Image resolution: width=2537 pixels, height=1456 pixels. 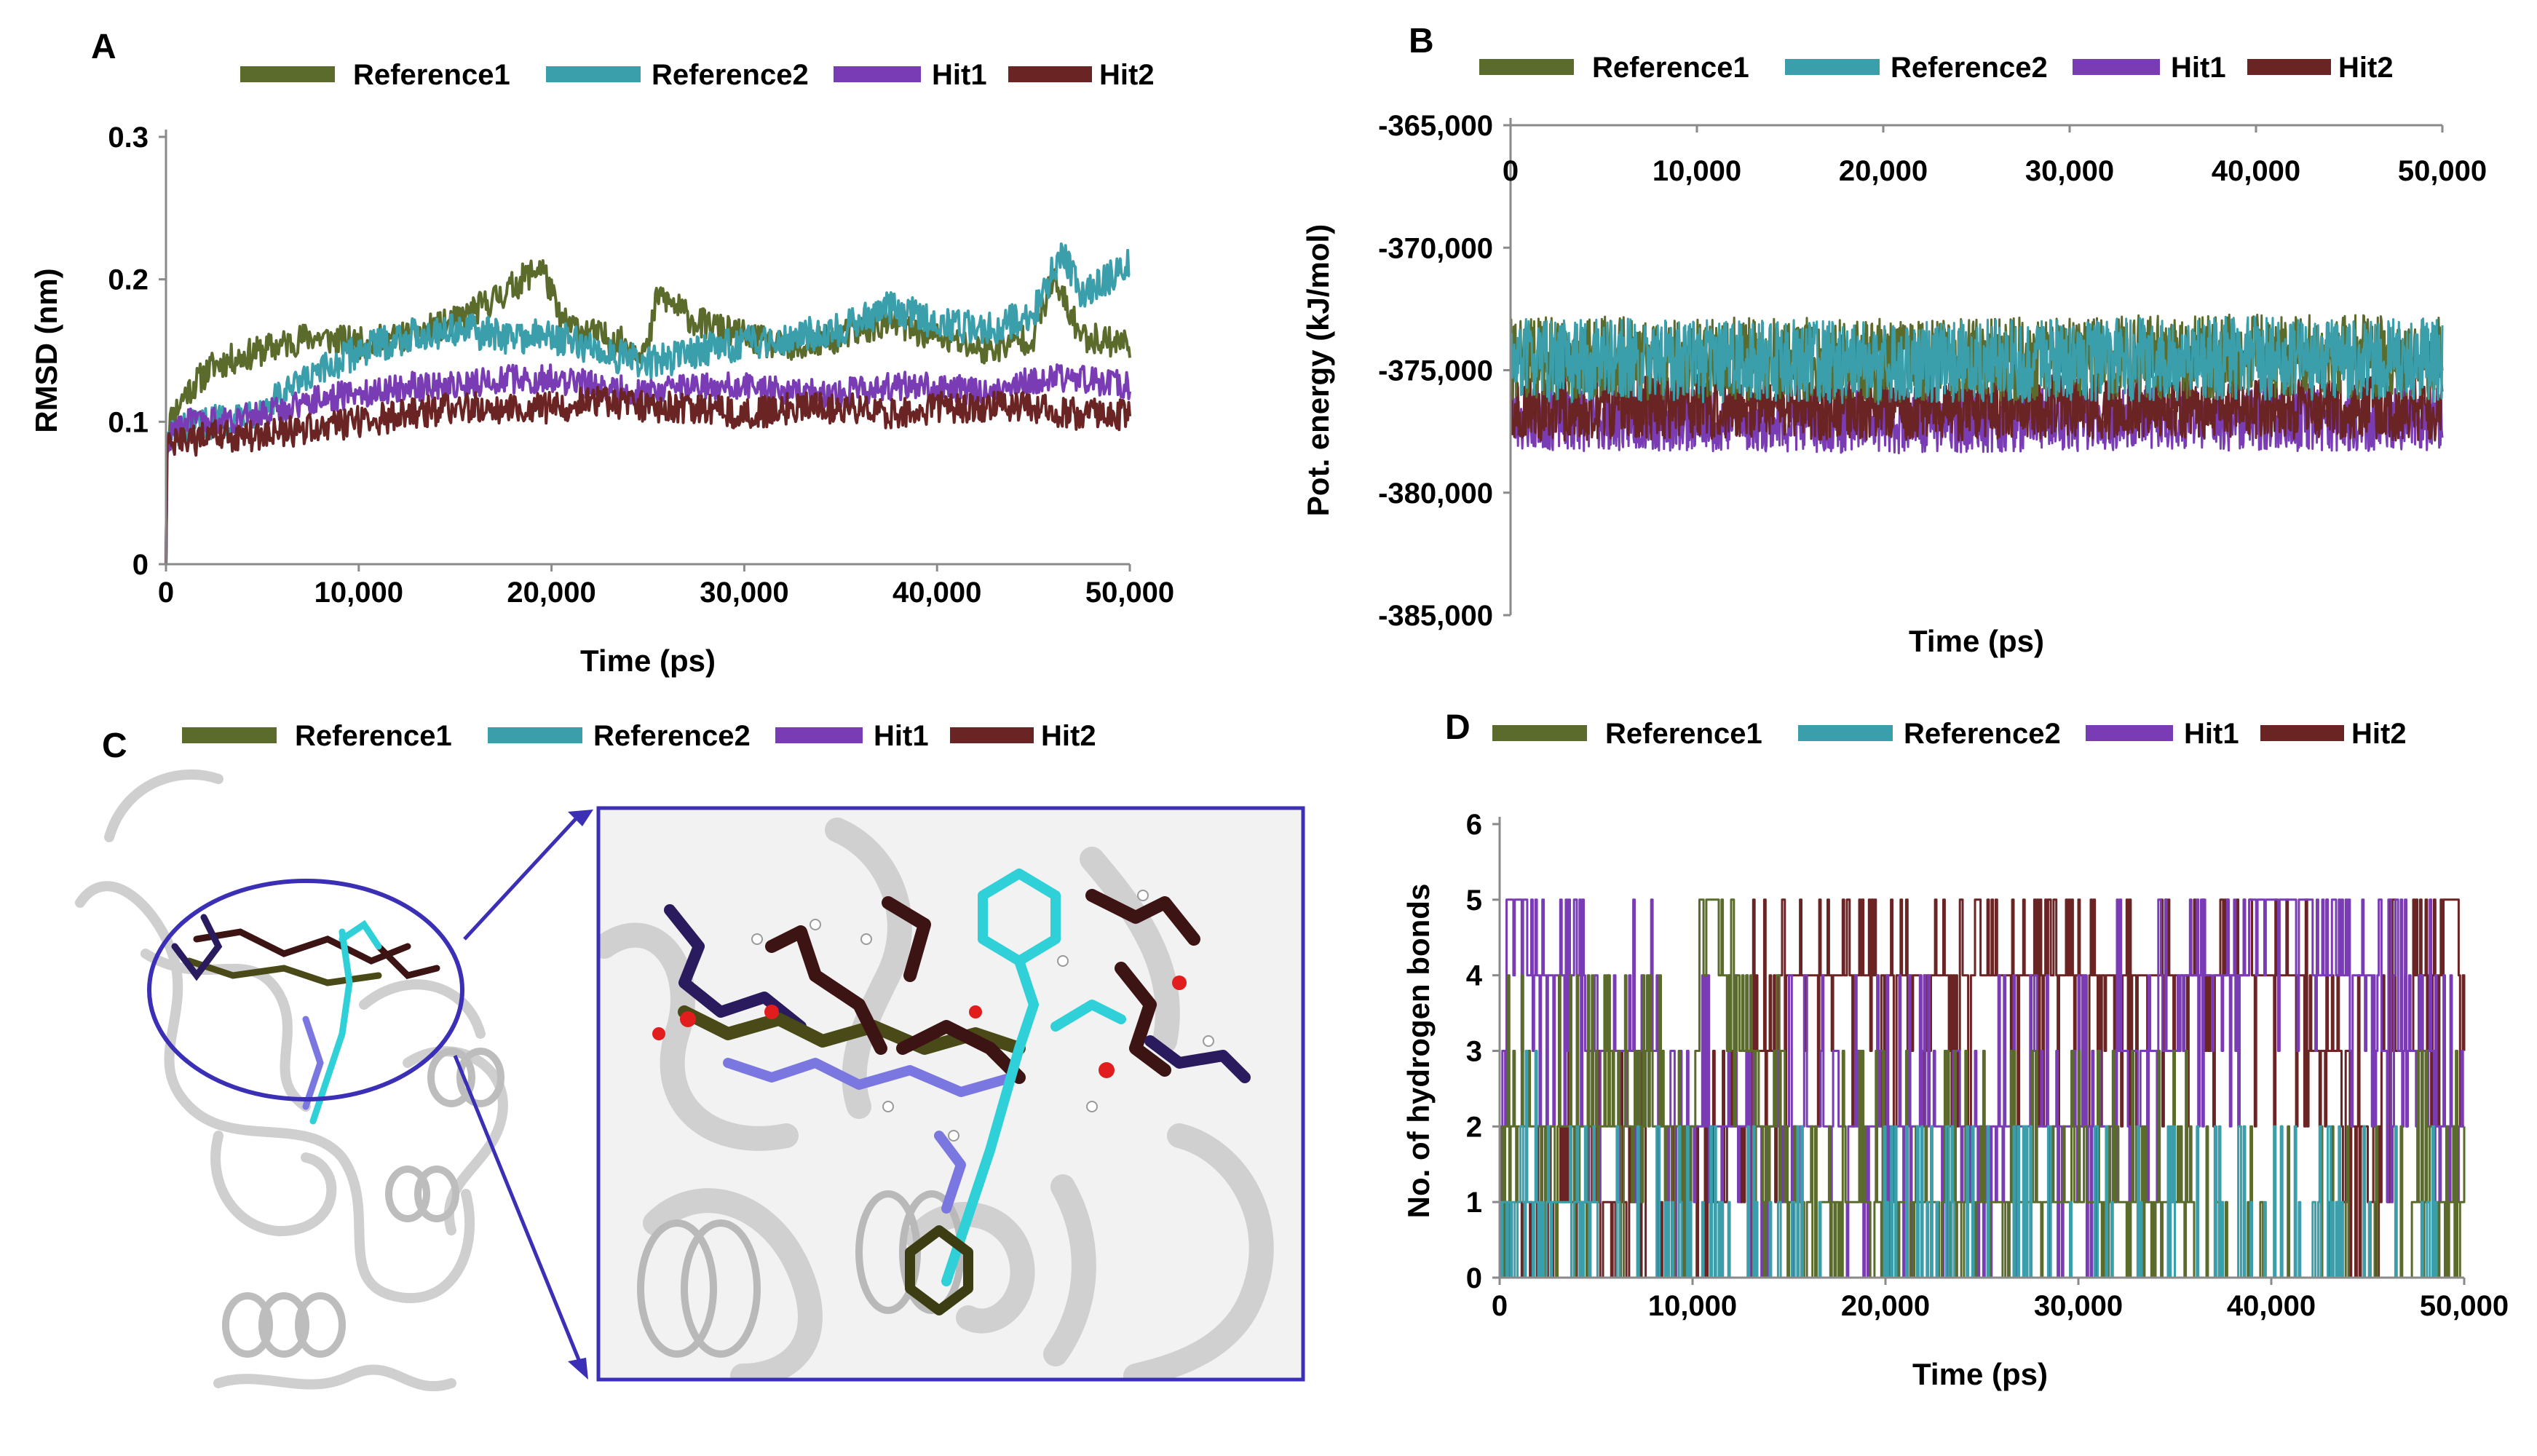 I want to click on panel-c-legend-swatch-hit2, so click(x=992, y=735).